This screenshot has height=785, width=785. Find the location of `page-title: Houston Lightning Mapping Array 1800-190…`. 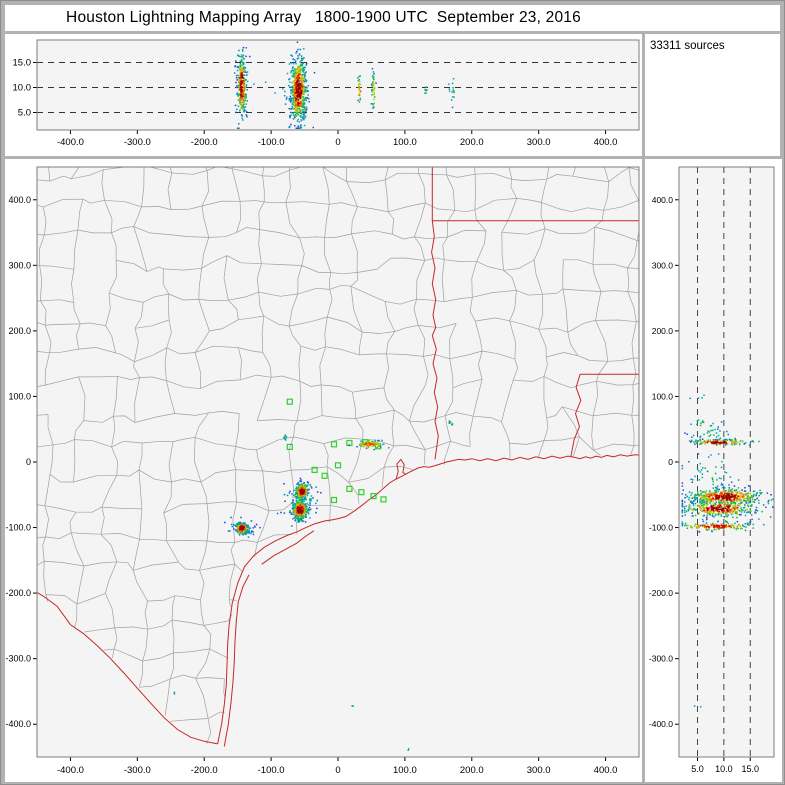

page-title: Houston Lightning Mapping Array 1800-190… is located at coordinates (323, 17).